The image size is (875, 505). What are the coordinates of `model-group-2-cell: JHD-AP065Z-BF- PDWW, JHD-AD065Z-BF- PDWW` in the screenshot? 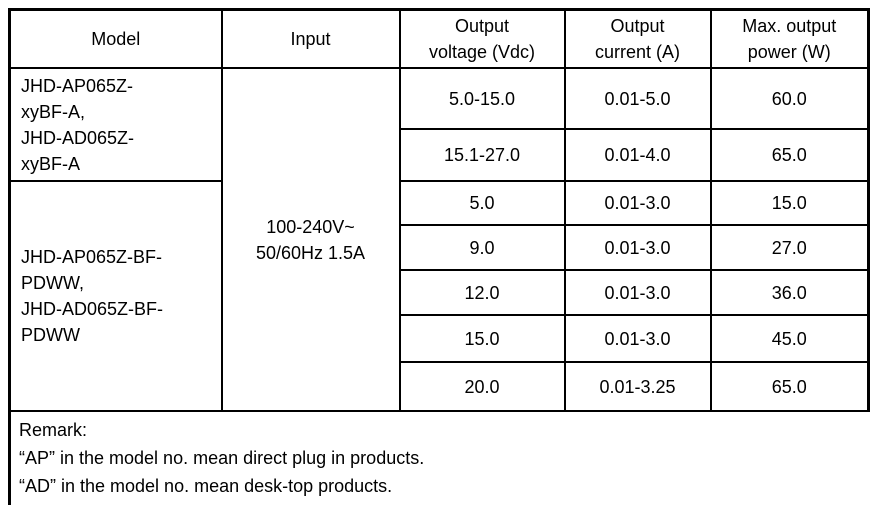 It's located at (115, 296).